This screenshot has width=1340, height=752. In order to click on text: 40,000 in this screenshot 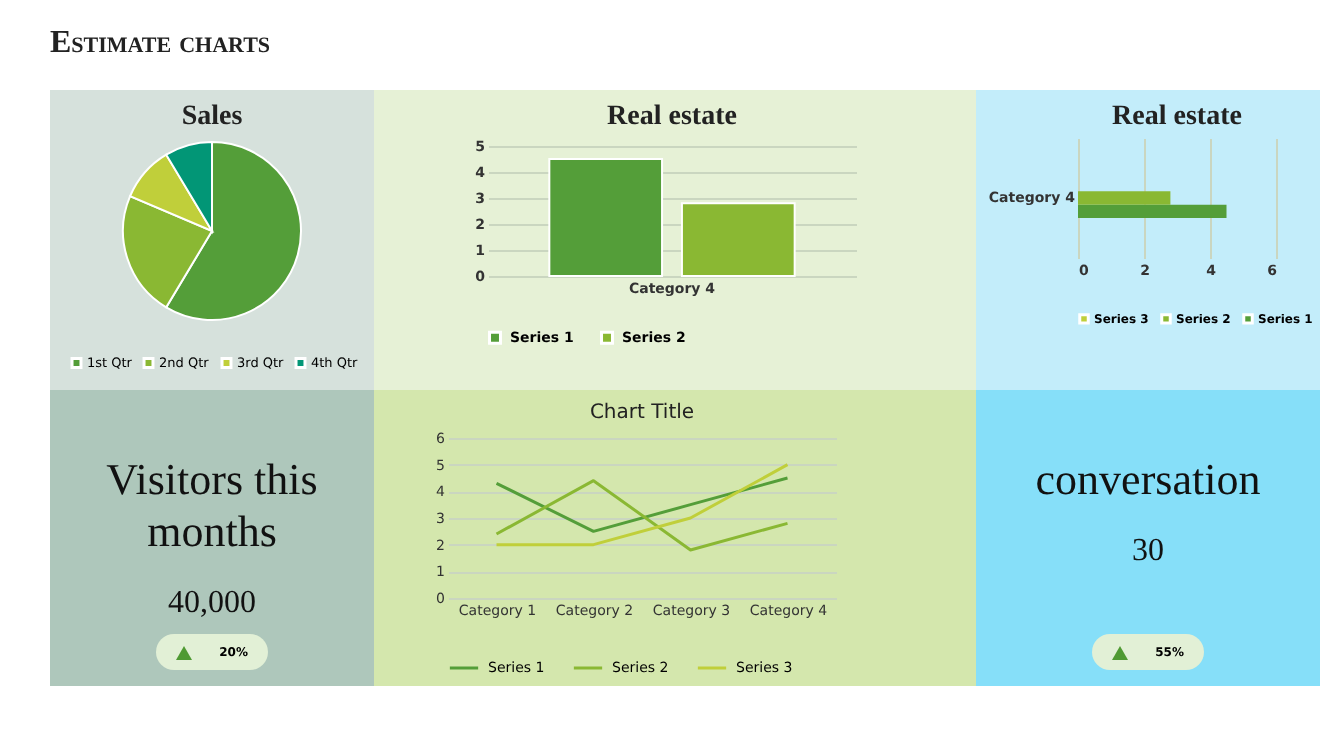, I will do `click(212, 604)`.